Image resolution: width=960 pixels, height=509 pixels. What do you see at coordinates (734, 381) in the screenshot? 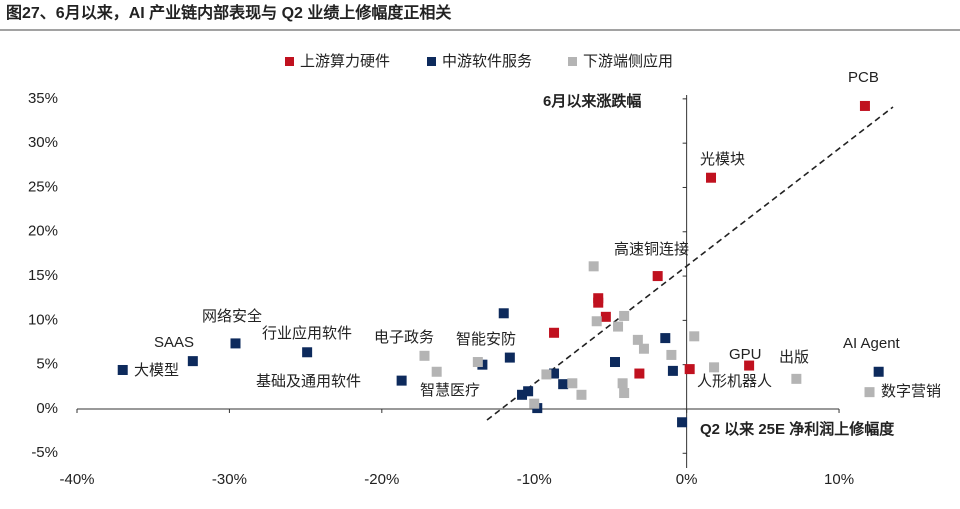
I see `annotation: 人形机器人` at bounding box center [734, 381].